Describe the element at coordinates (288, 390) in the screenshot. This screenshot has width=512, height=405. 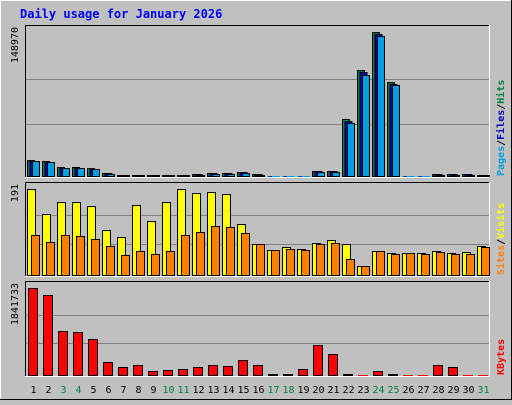
I see `x-tick-label: 18` at that location.